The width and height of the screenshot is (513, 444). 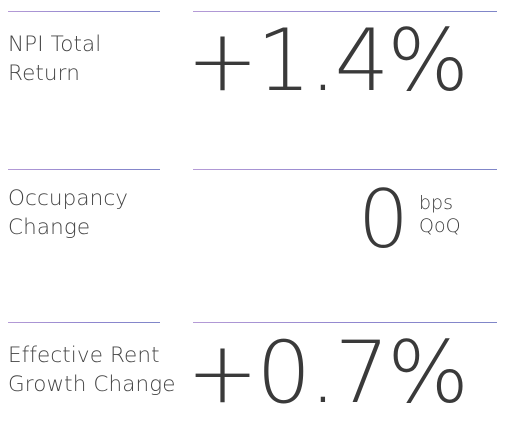 What do you see at coordinates (84, 355) in the screenshot?
I see `metric-label-line: Effective Rent` at bounding box center [84, 355].